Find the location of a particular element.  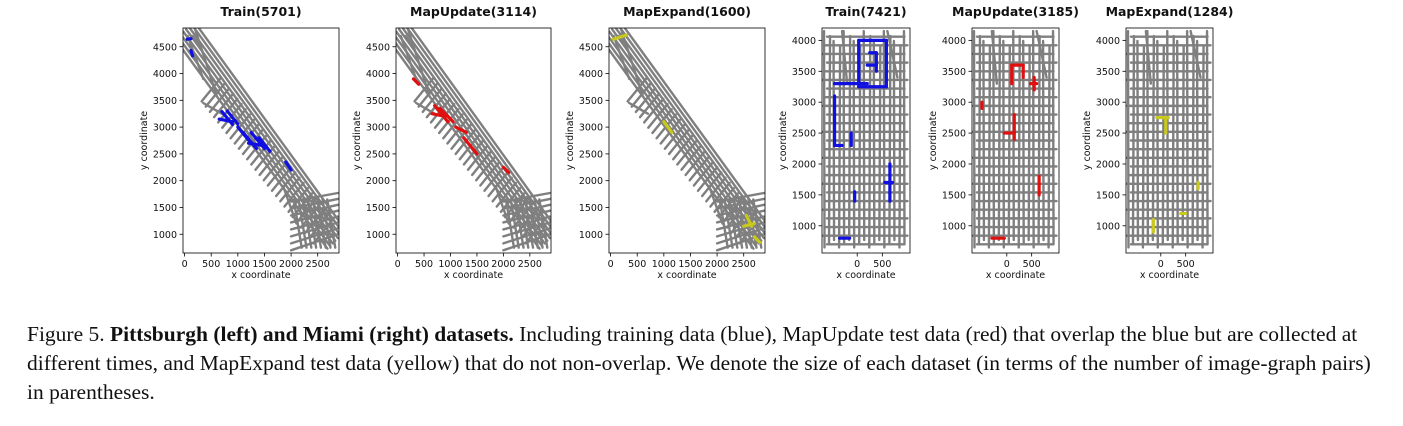

axes-frame is located at coordinates (687, 140).